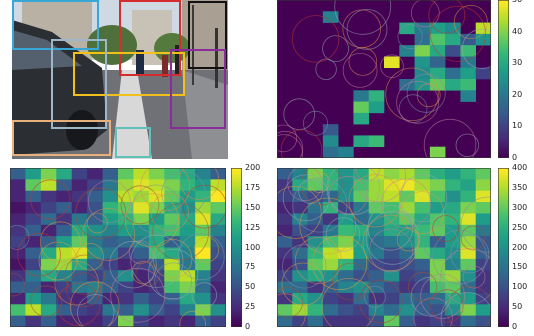  Describe the element at coordinates (517, 126) in the screenshot. I see `colorbar-tick-label: 10` at that location.